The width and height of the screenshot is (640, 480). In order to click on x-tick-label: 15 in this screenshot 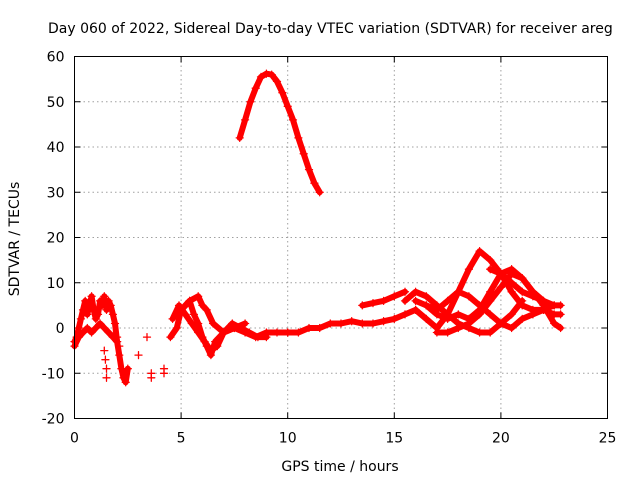, I will do `click(394, 439)`.